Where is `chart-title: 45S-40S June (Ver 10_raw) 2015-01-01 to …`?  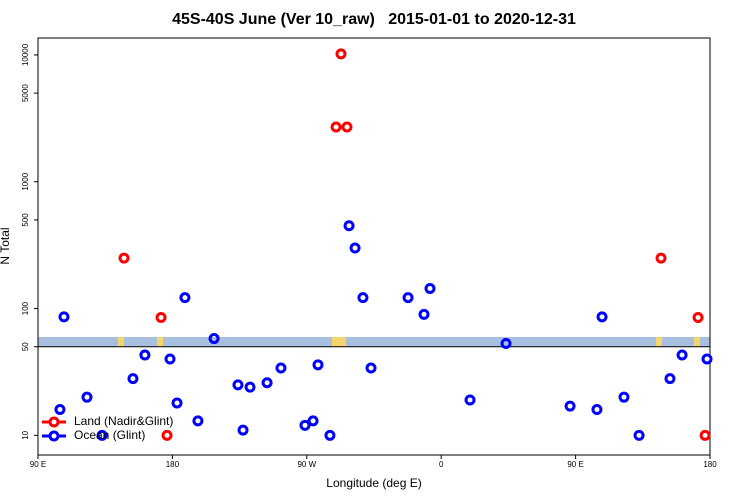
chart-title: 45S-40S June (Ver 10_raw) 2015-01-01 to … is located at coordinates (374, 19).